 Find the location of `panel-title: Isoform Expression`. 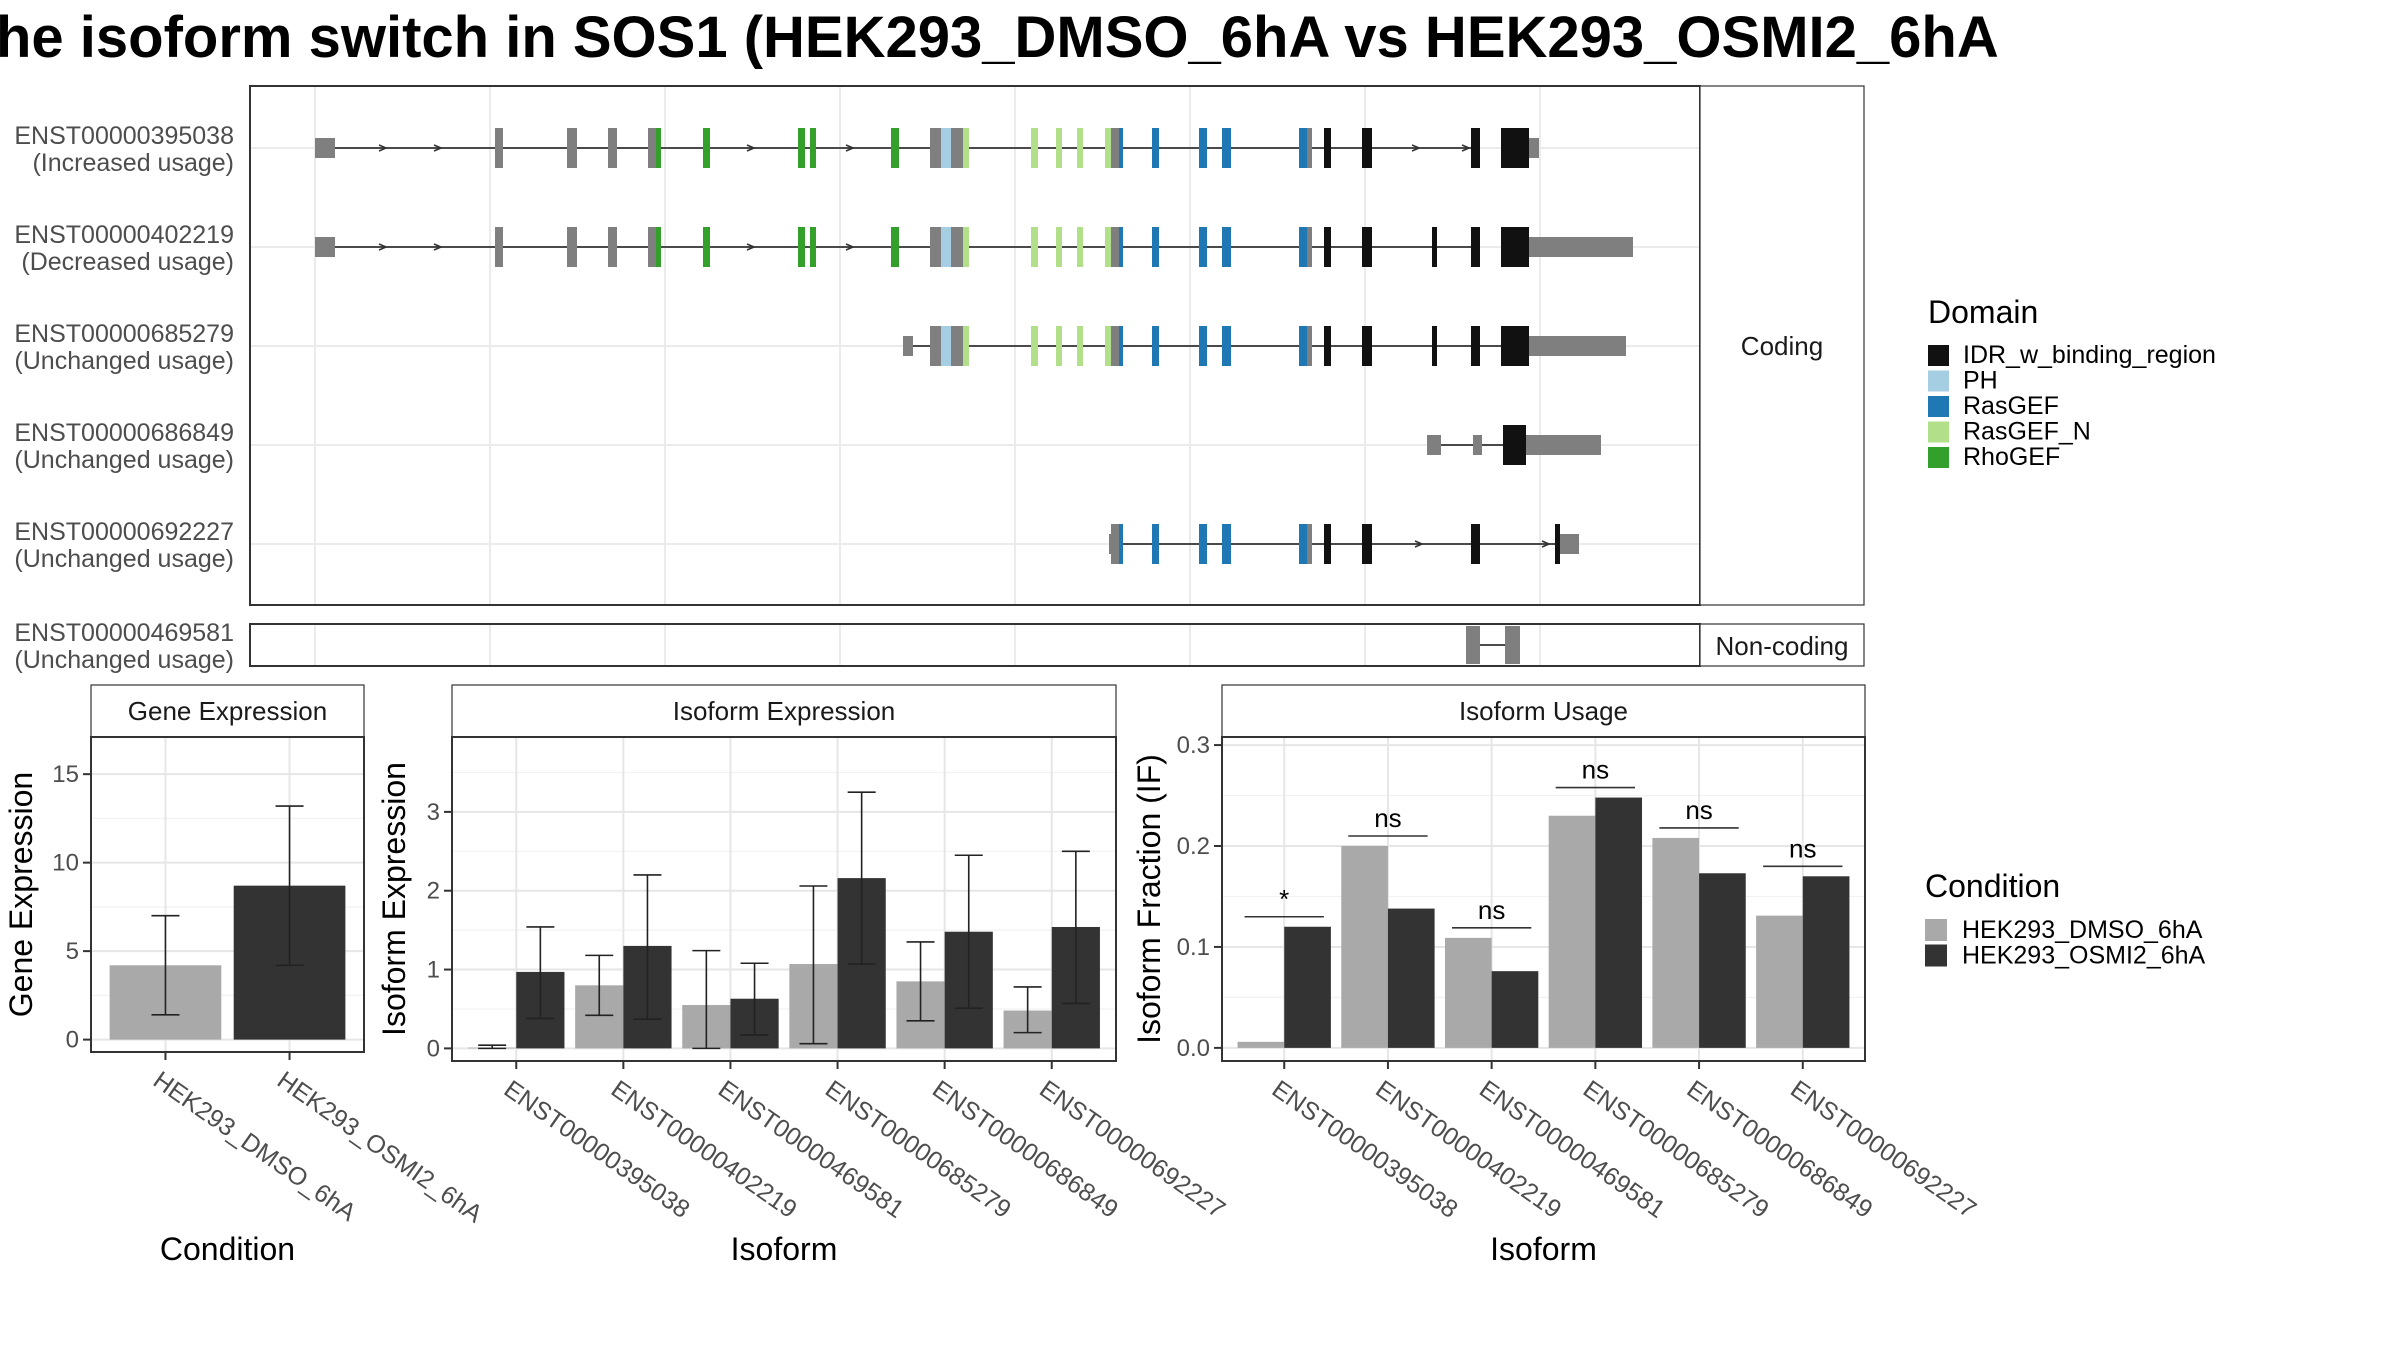

panel-title: Isoform Expression is located at coordinates (784, 711).